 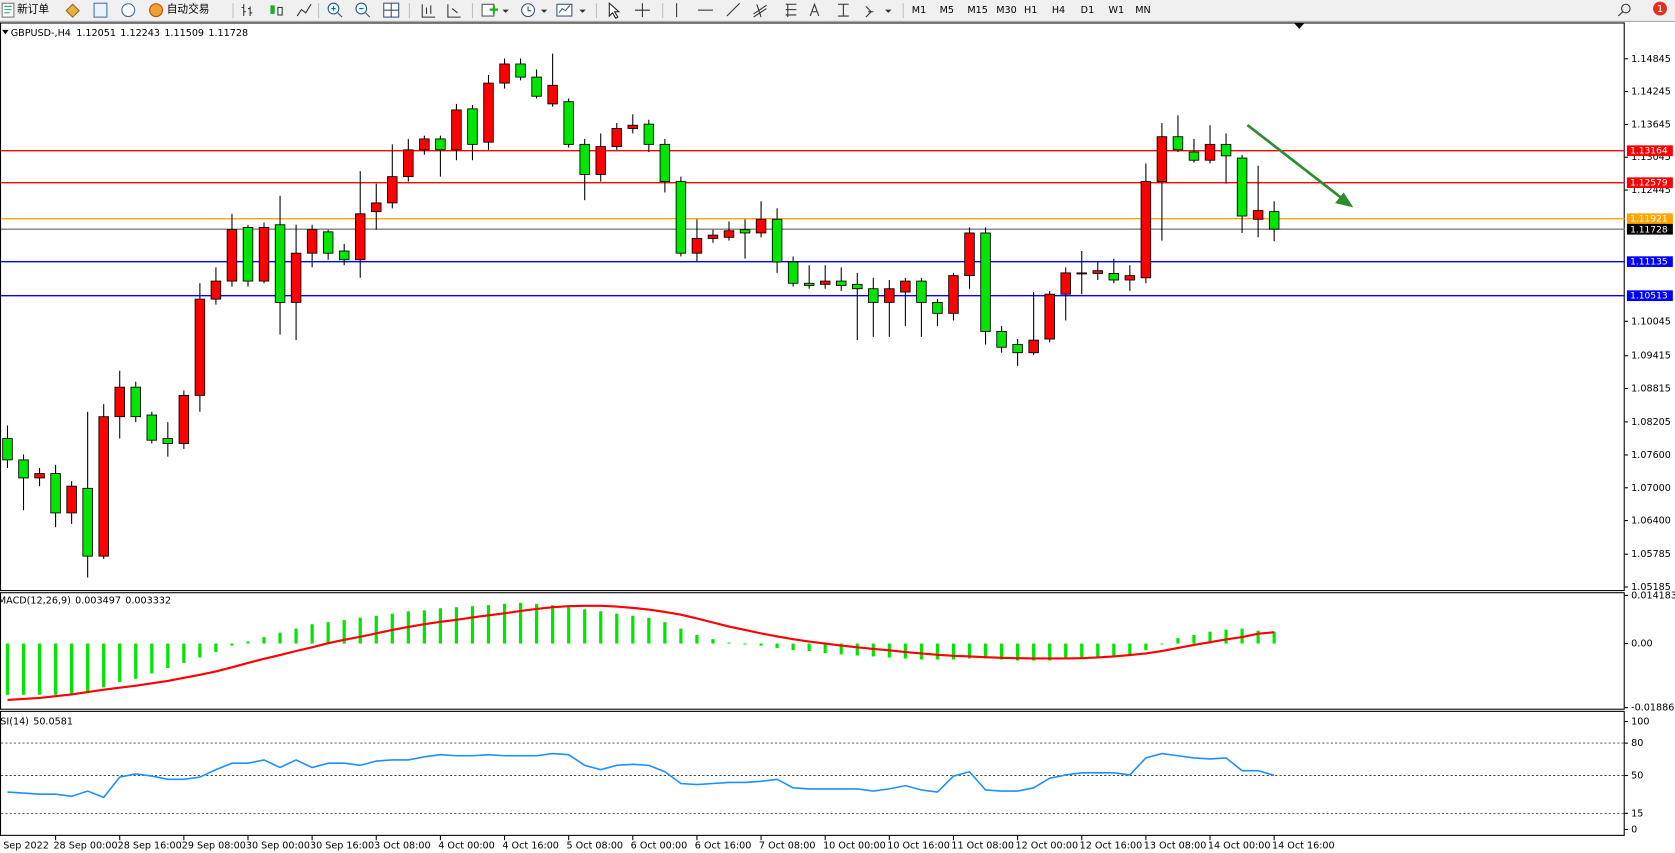 I want to click on y-tick-label: 0.014183, so click(x=1653, y=595).